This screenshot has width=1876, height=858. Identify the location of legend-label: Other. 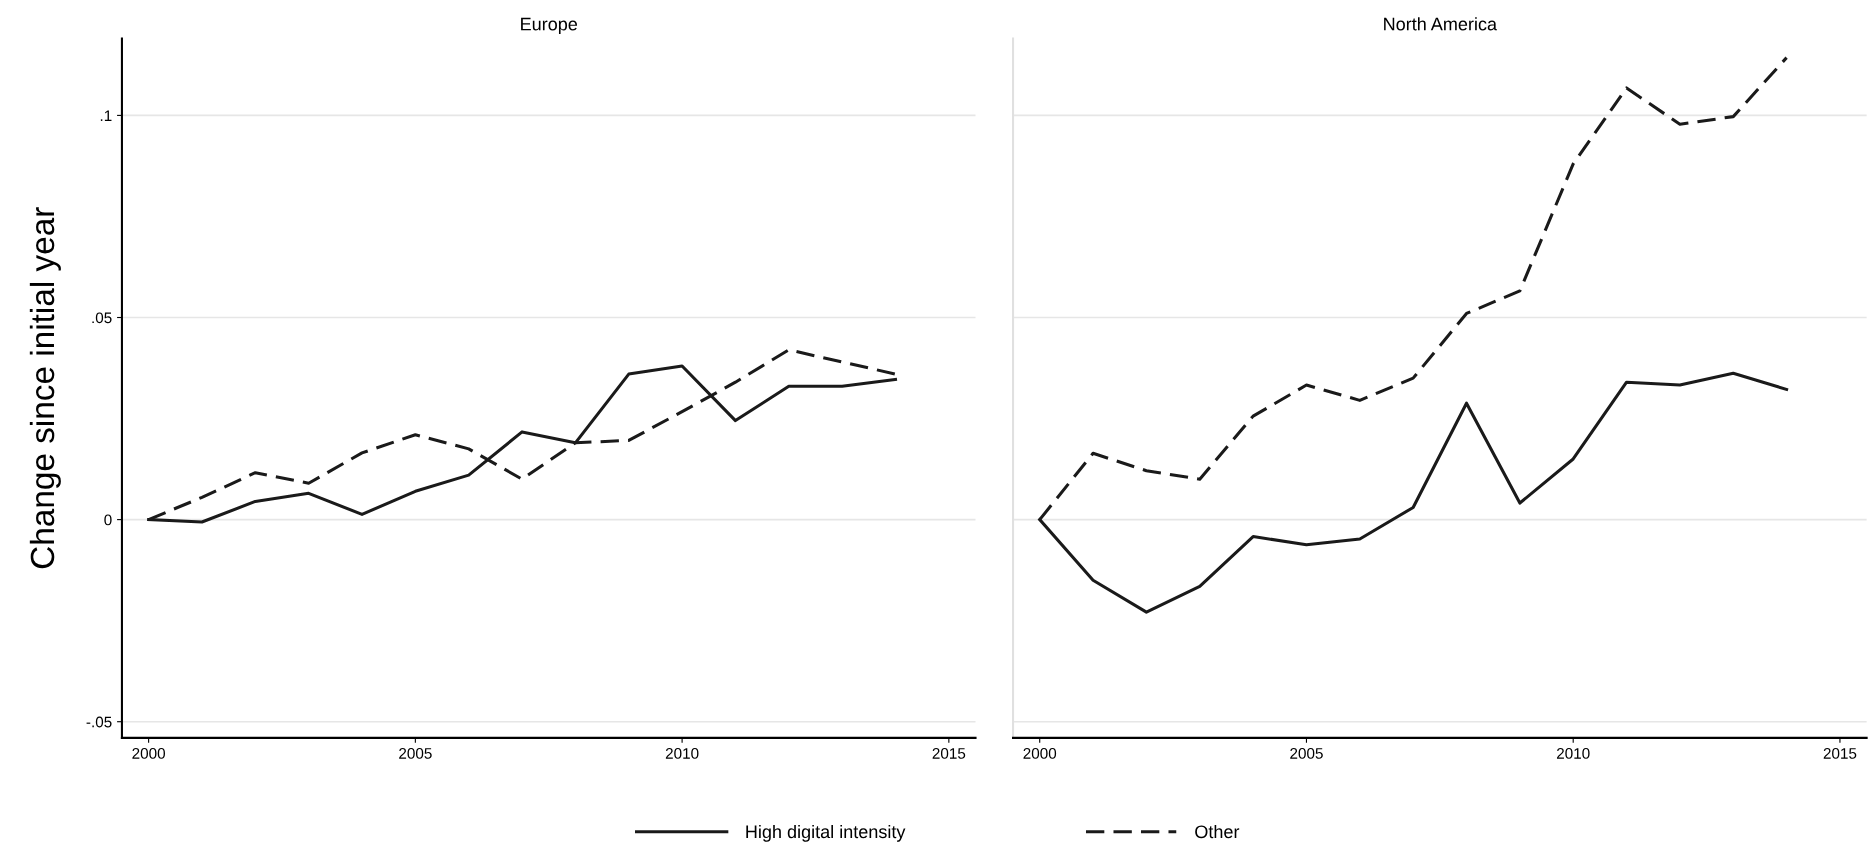
(1217, 831).